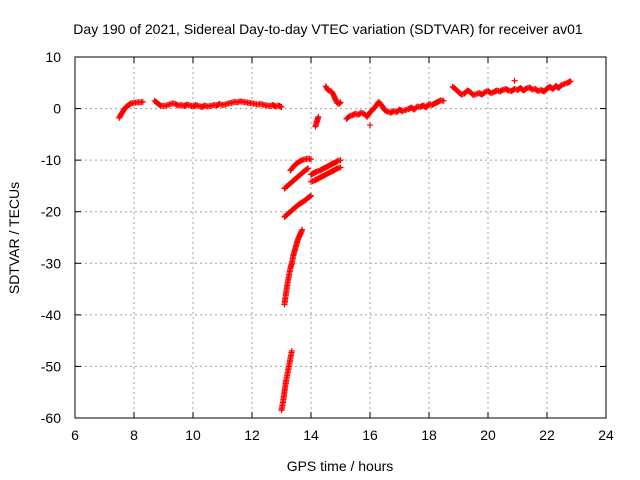 The height and width of the screenshot is (480, 640). Describe the element at coordinates (57, 109) in the screenshot. I see `y-tick-label: 0` at that location.